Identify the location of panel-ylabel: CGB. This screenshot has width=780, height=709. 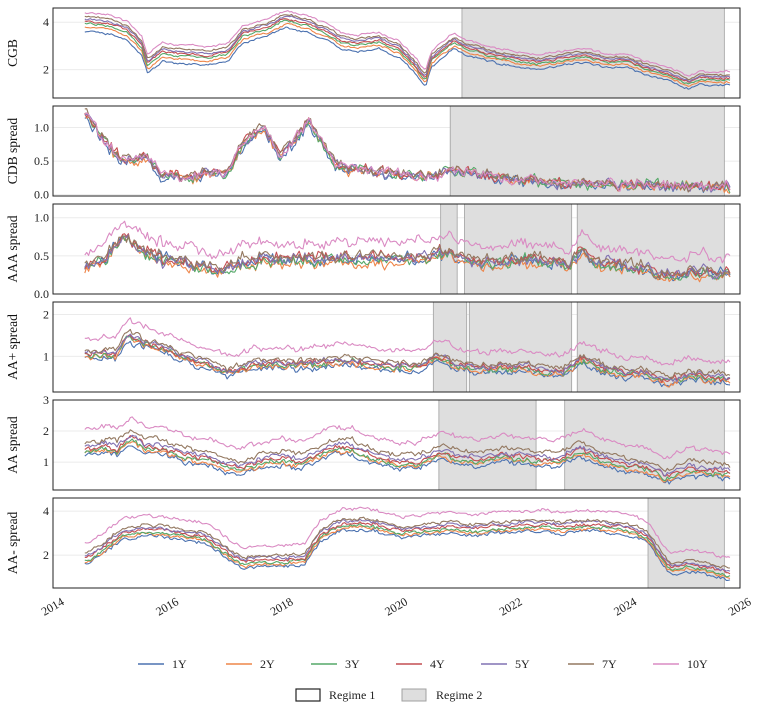
(12, 53).